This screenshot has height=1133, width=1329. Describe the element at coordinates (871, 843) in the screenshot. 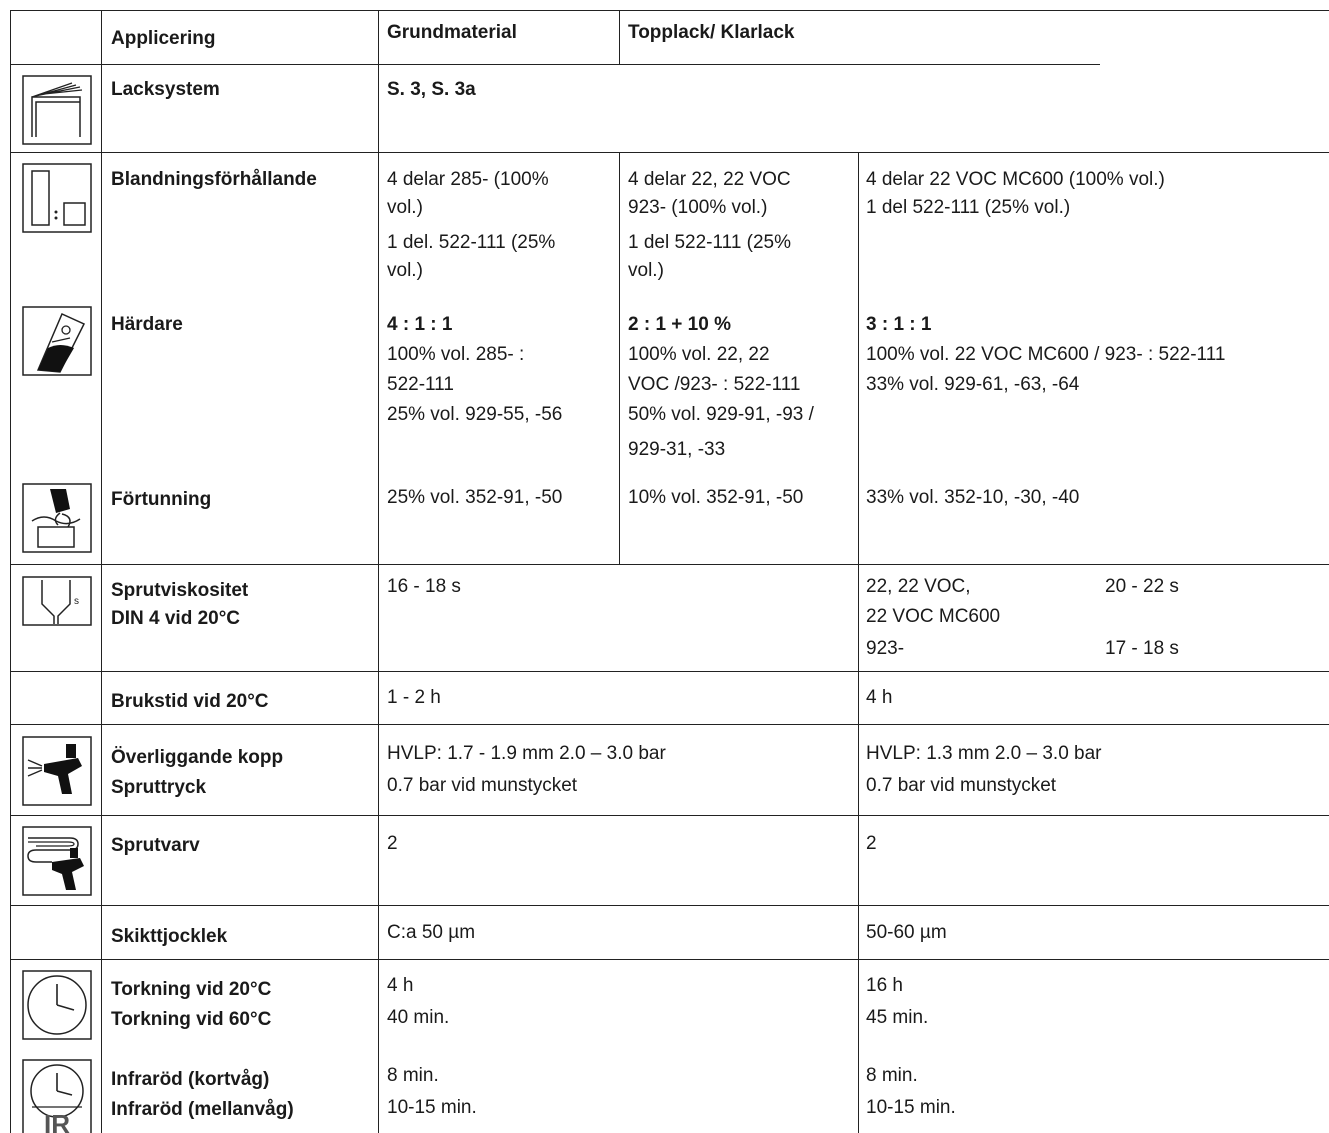

I see `sprutvarv-topp: 2` at that location.